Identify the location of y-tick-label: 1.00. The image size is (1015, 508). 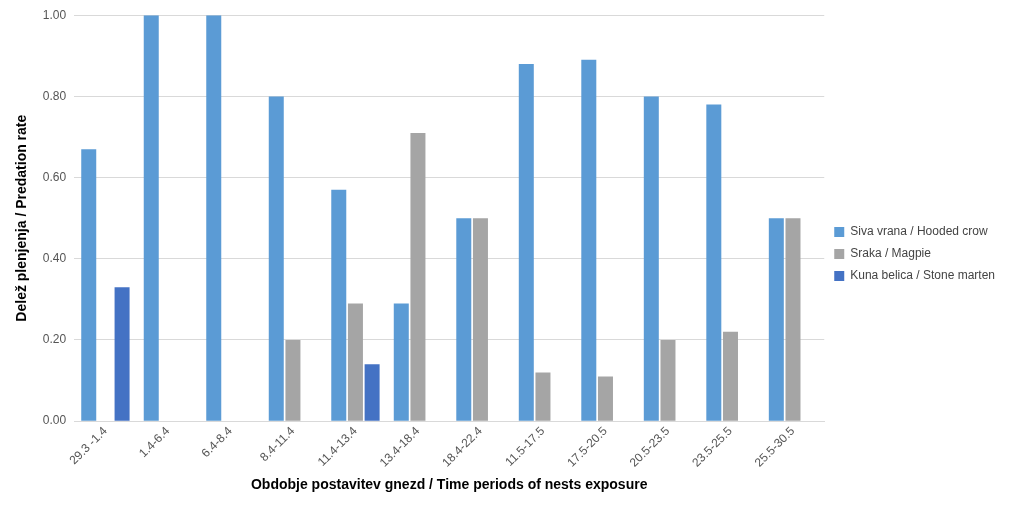
(54, 14).